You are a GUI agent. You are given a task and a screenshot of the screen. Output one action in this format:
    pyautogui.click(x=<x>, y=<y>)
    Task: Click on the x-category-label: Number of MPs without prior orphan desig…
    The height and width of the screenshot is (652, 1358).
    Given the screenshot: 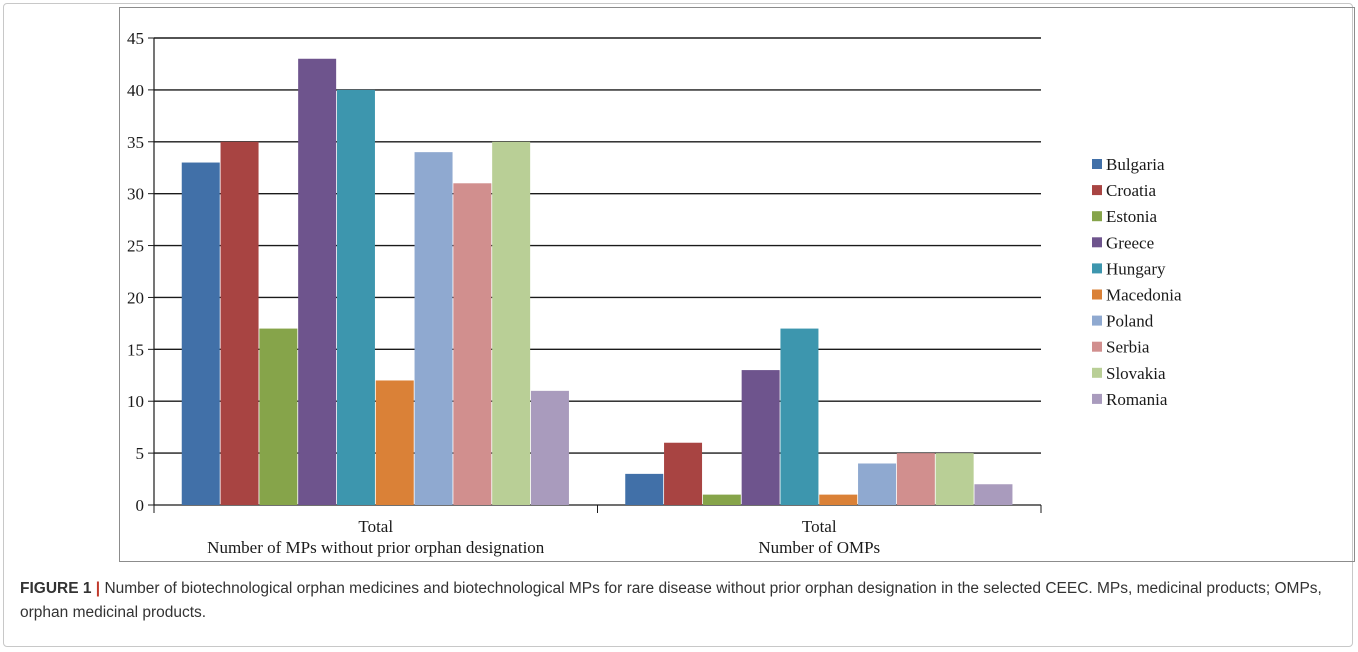 What is the action you would take?
    pyautogui.click(x=376, y=547)
    